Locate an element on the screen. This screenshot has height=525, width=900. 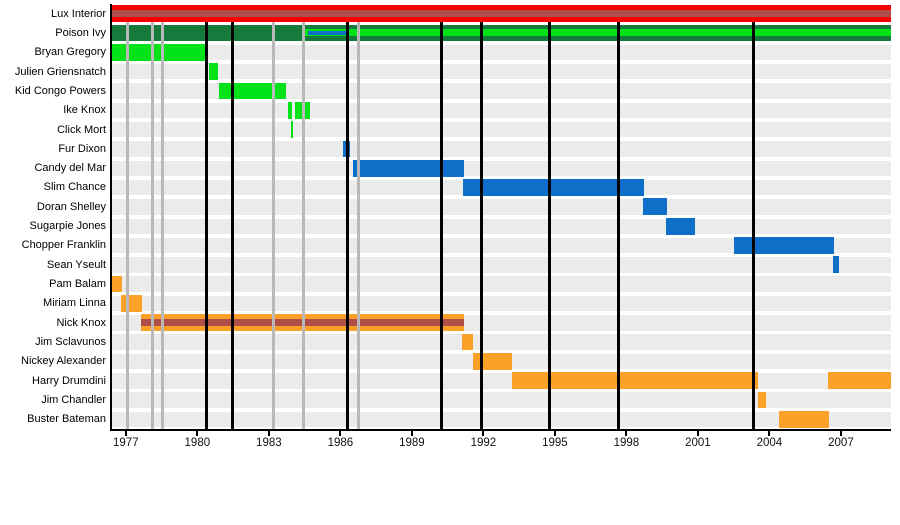
x-axis is located at coordinates (500, 430).